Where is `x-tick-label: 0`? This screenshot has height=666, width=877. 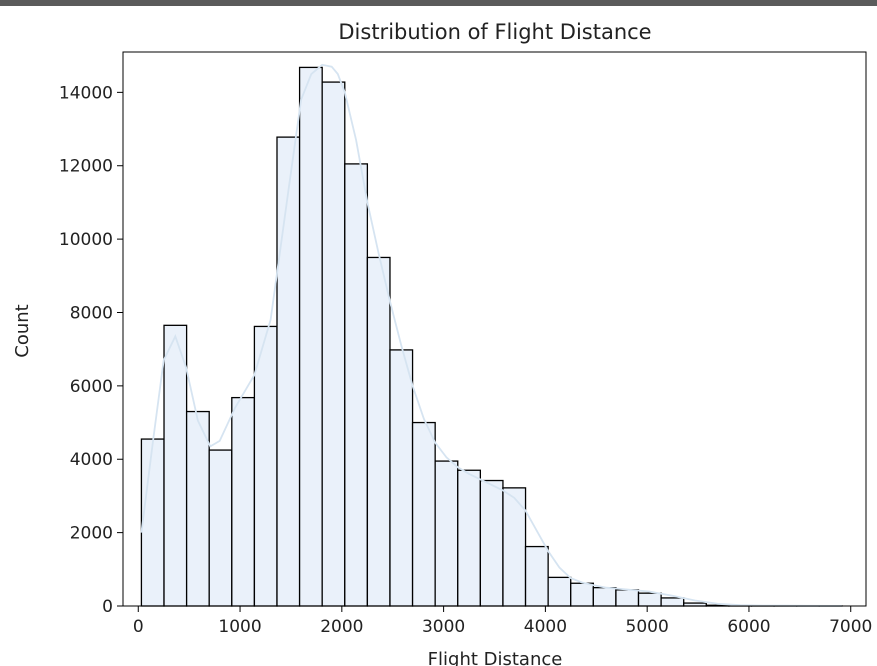 x-tick-label: 0 is located at coordinates (138, 627).